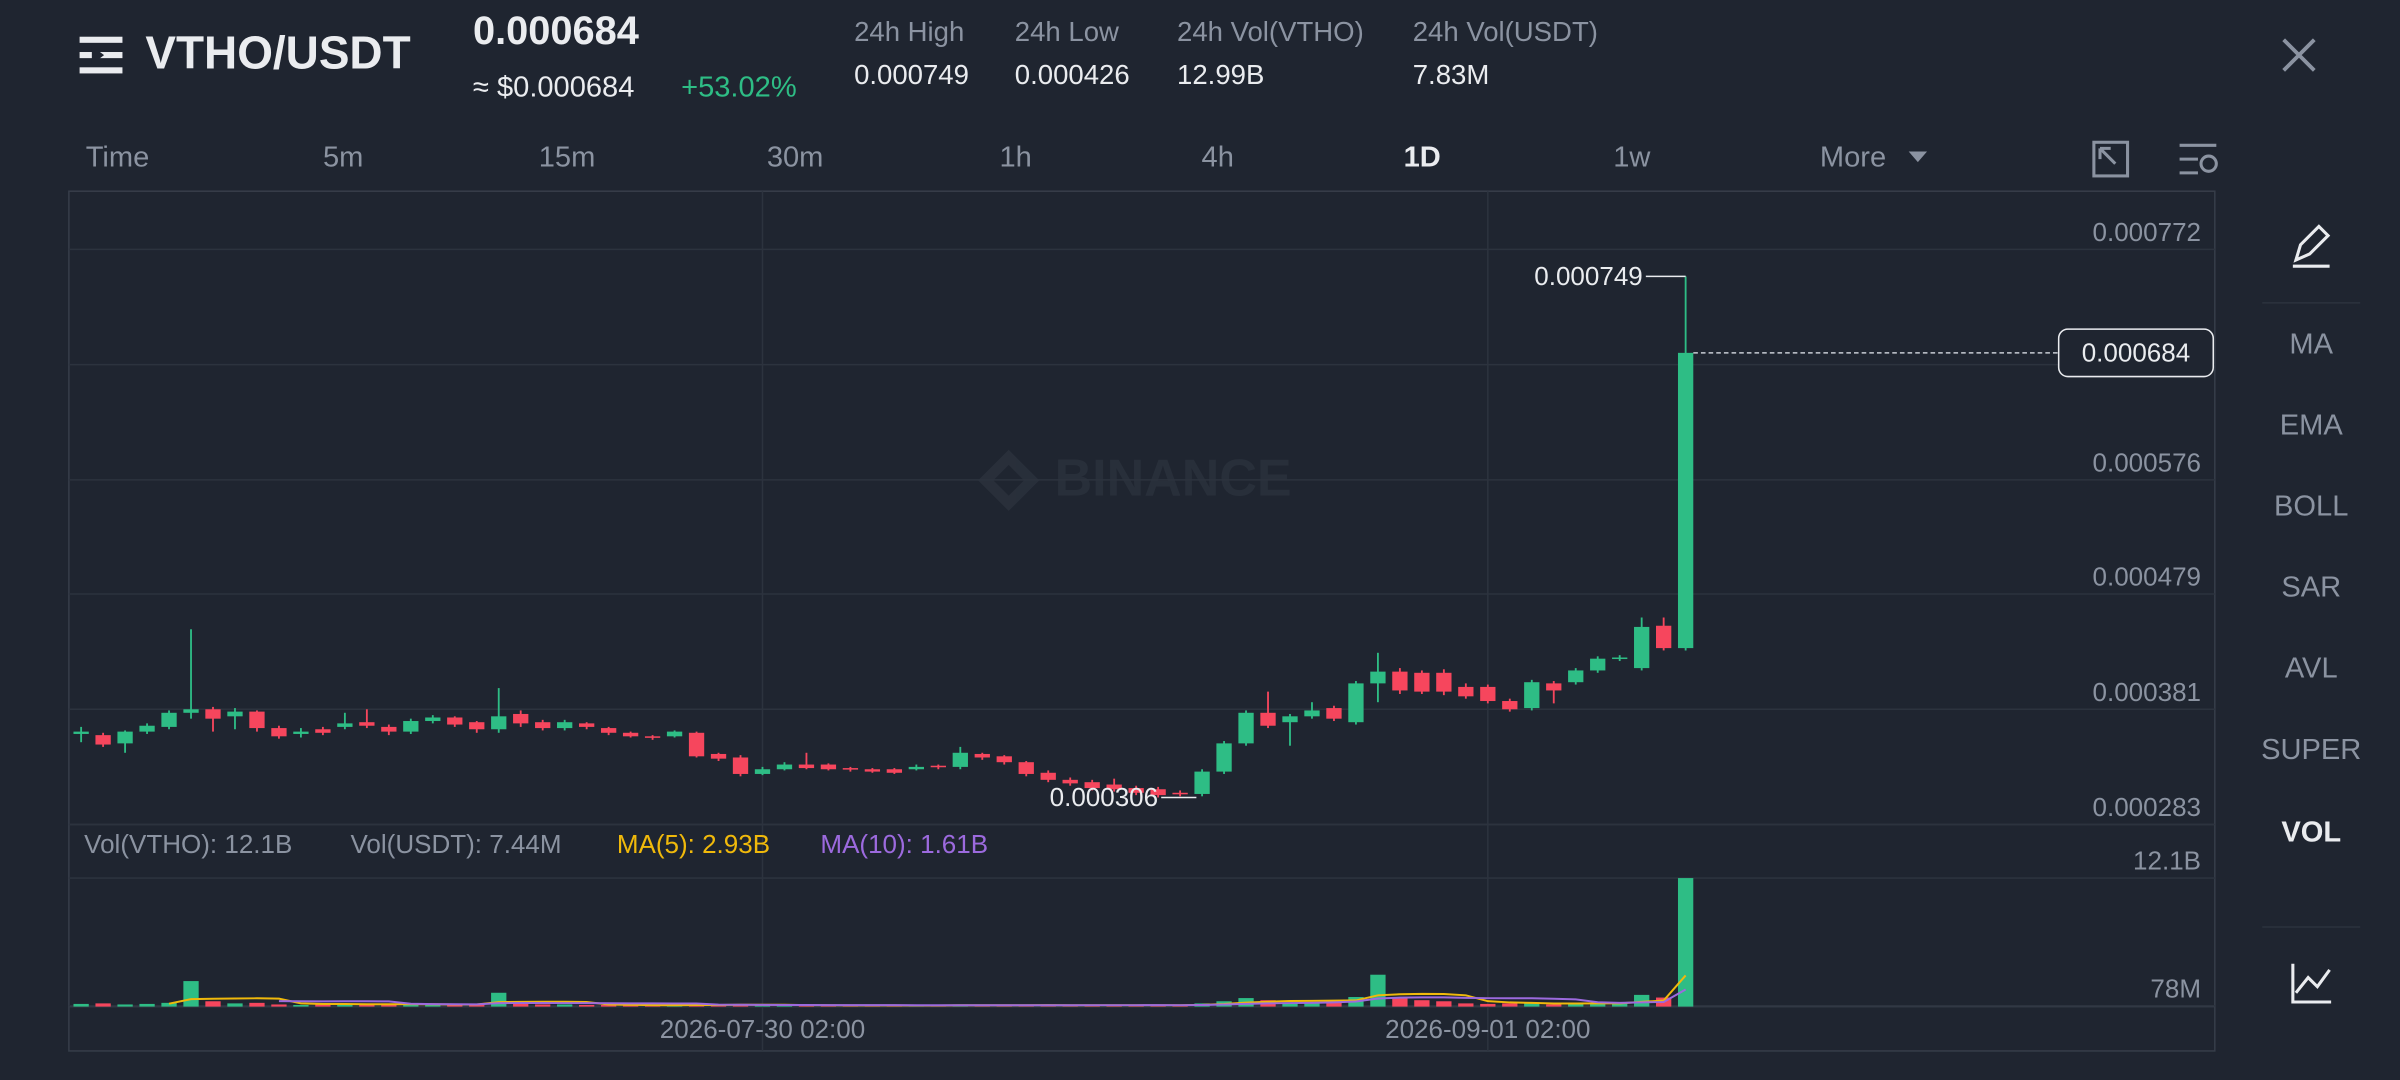  What do you see at coordinates (1853, 158) in the screenshot?
I see `interval-tab: More` at bounding box center [1853, 158].